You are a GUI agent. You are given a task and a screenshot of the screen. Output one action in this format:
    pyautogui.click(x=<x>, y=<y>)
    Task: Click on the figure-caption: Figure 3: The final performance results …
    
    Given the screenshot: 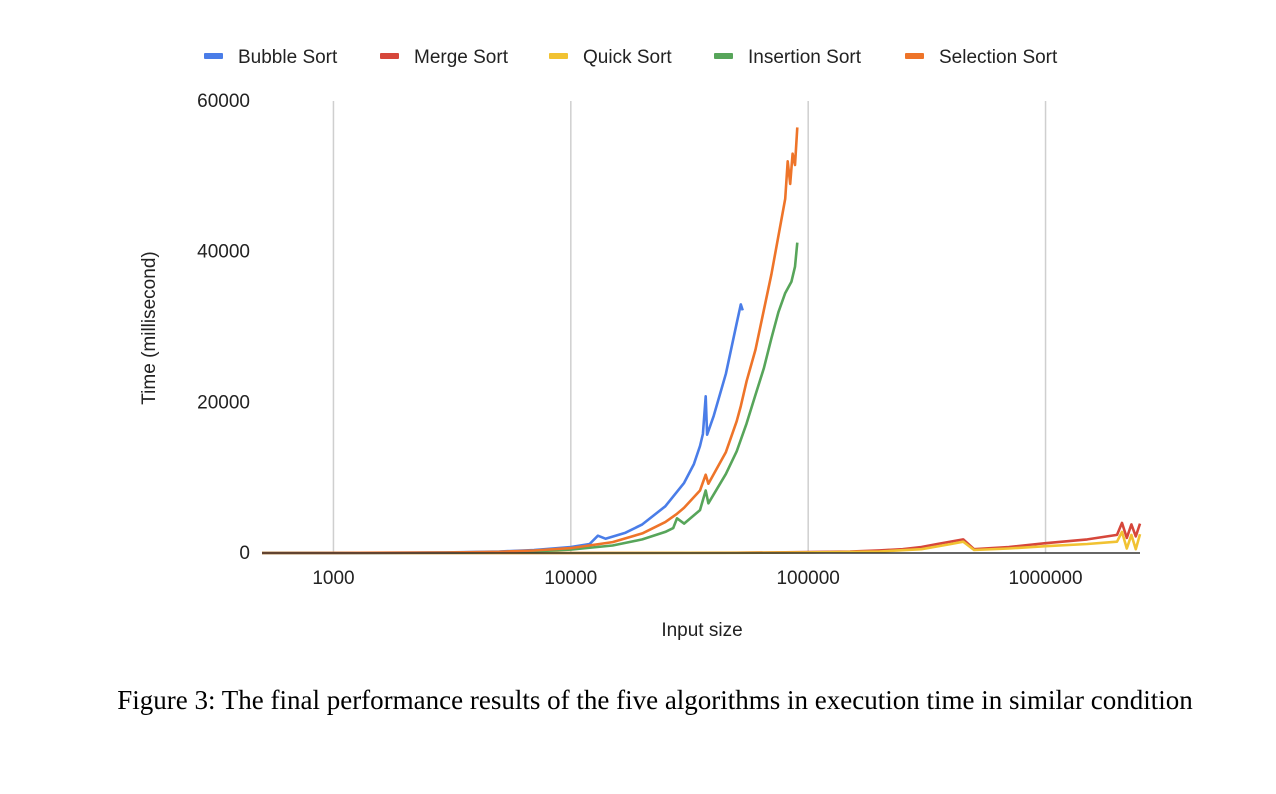 What is the action you would take?
    pyautogui.click(x=655, y=700)
    